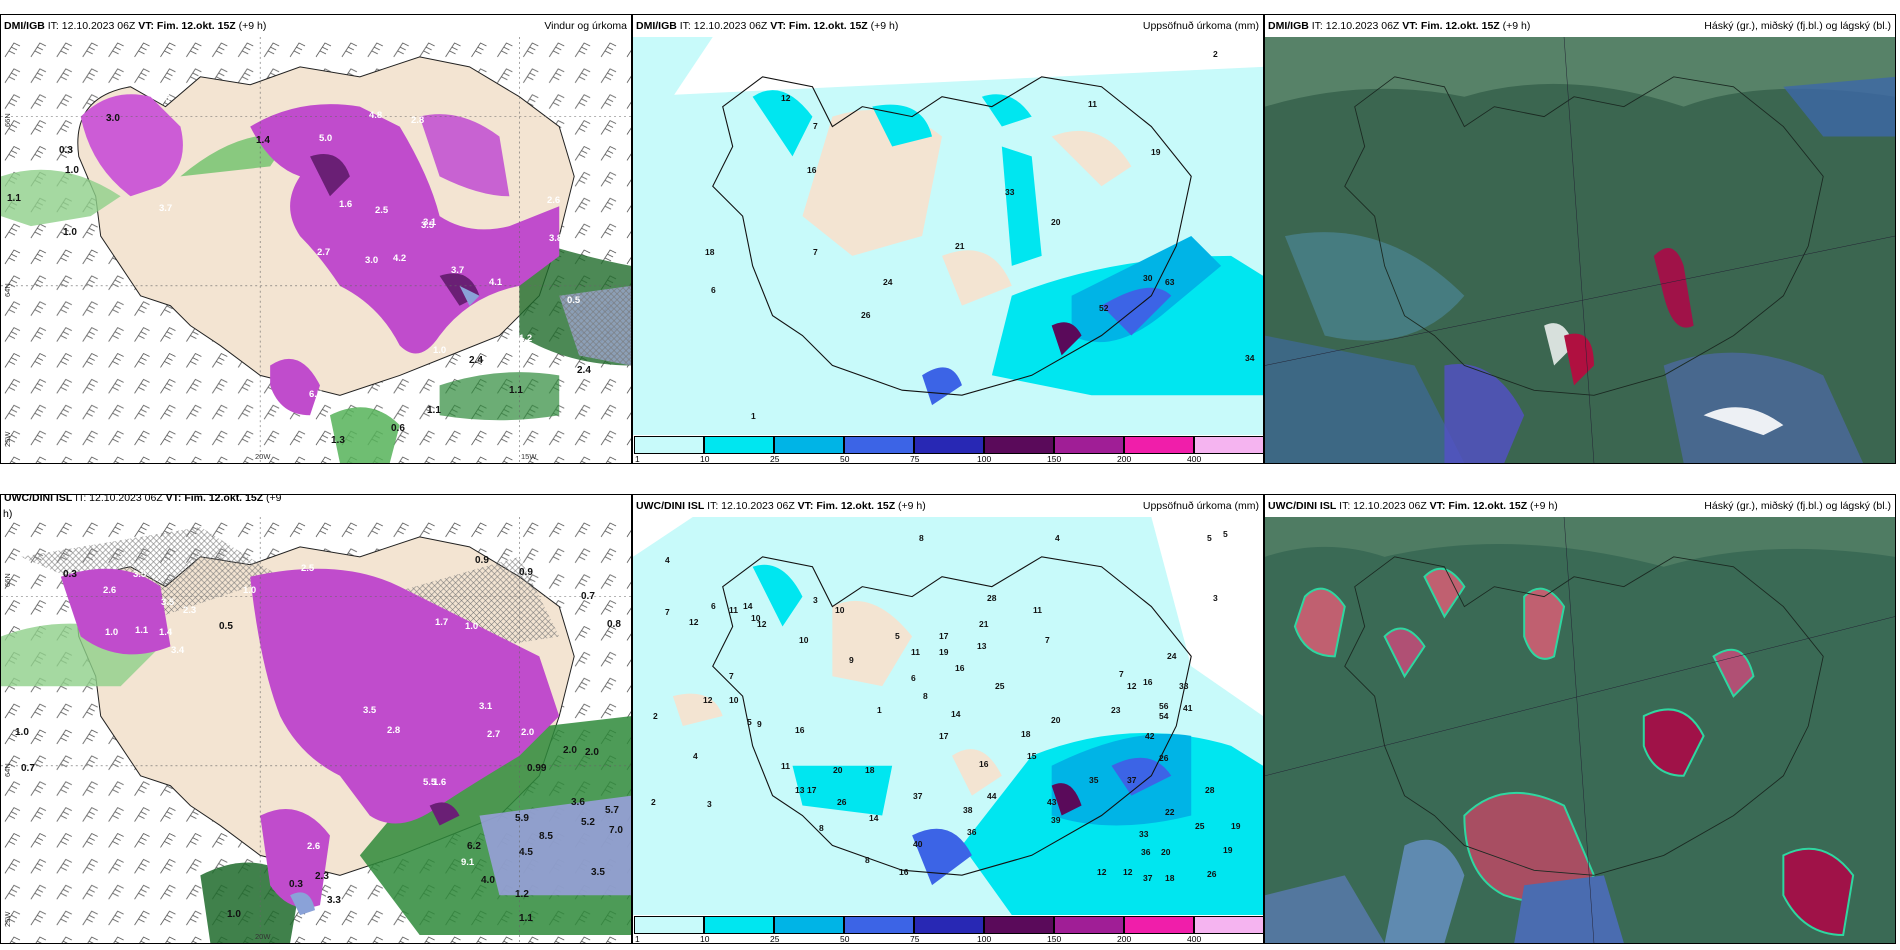 The height and width of the screenshot is (950, 1900). What do you see at coordinates (428, 225) in the screenshot?
I see `wind-value: 3.5` at bounding box center [428, 225].